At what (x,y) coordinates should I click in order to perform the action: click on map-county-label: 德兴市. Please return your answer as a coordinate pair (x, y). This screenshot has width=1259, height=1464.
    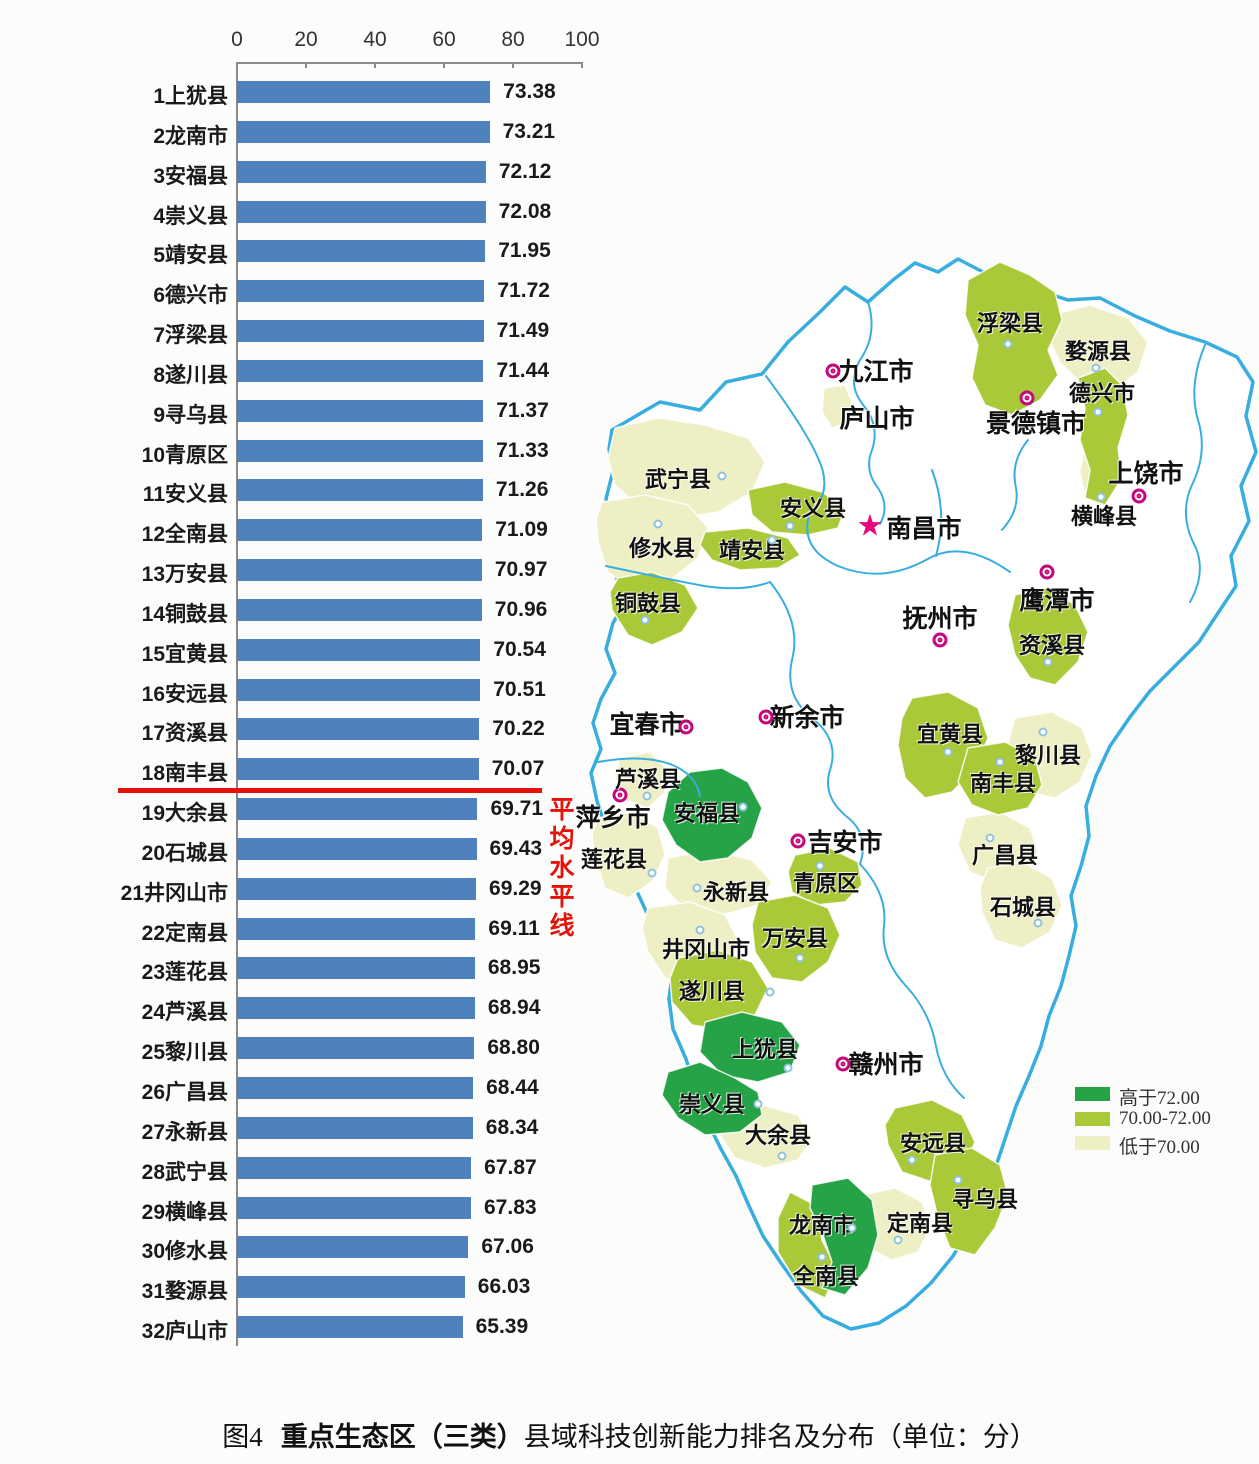
    Looking at the image, I should click on (1102, 393).